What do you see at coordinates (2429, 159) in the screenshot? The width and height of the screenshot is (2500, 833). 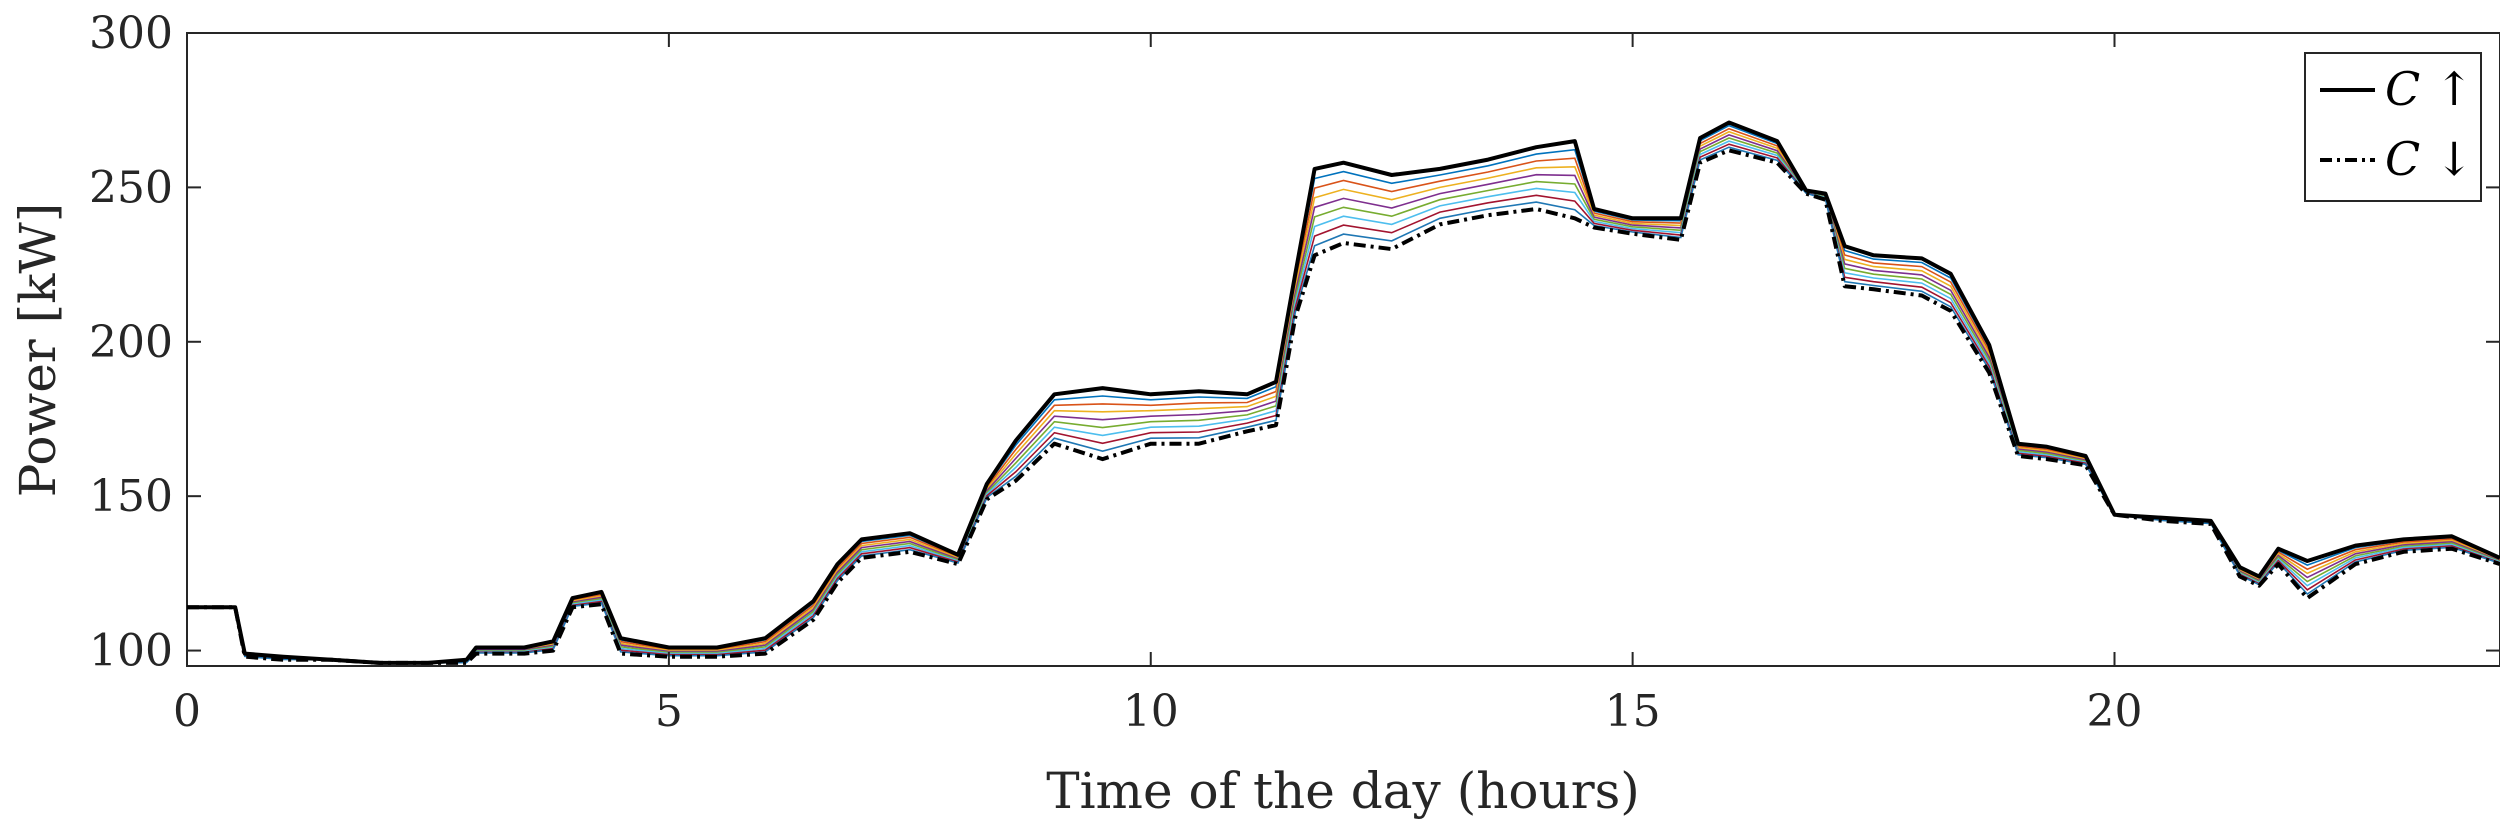 I see `legend-label-lower: C ↓` at bounding box center [2429, 159].